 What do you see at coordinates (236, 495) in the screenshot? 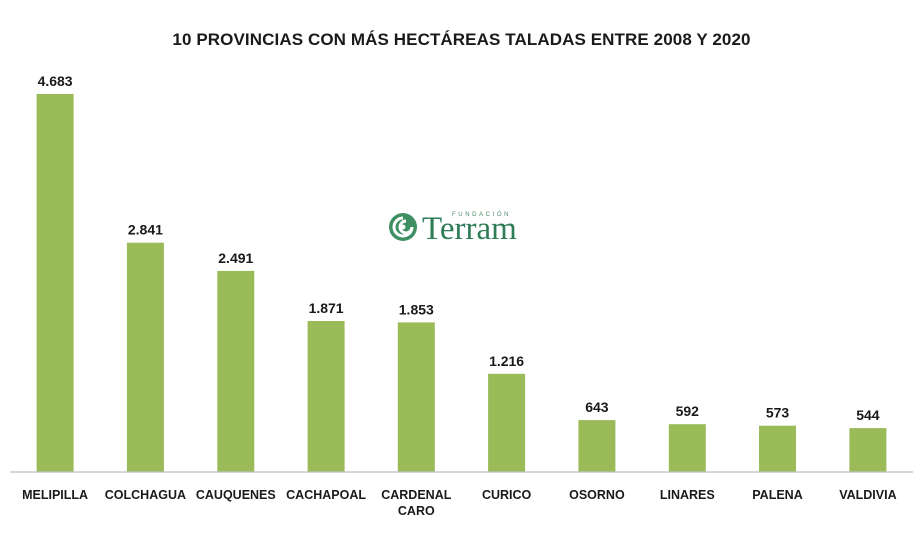
I see `category-label: CAUQUENES` at bounding box center [236, 495].